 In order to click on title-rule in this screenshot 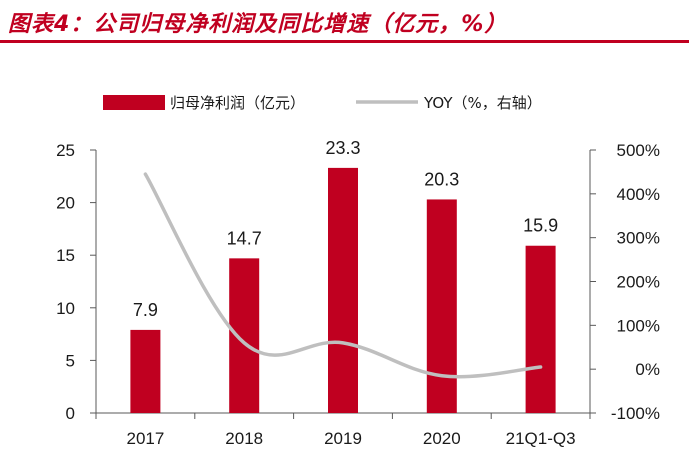, I will do `click(344, 41)`.